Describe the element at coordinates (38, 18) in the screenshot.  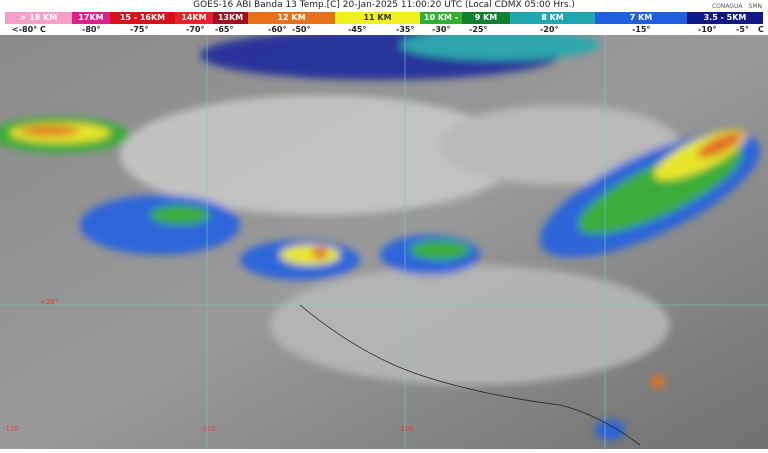
I see `legend-segment: > 18 KM` at that location.